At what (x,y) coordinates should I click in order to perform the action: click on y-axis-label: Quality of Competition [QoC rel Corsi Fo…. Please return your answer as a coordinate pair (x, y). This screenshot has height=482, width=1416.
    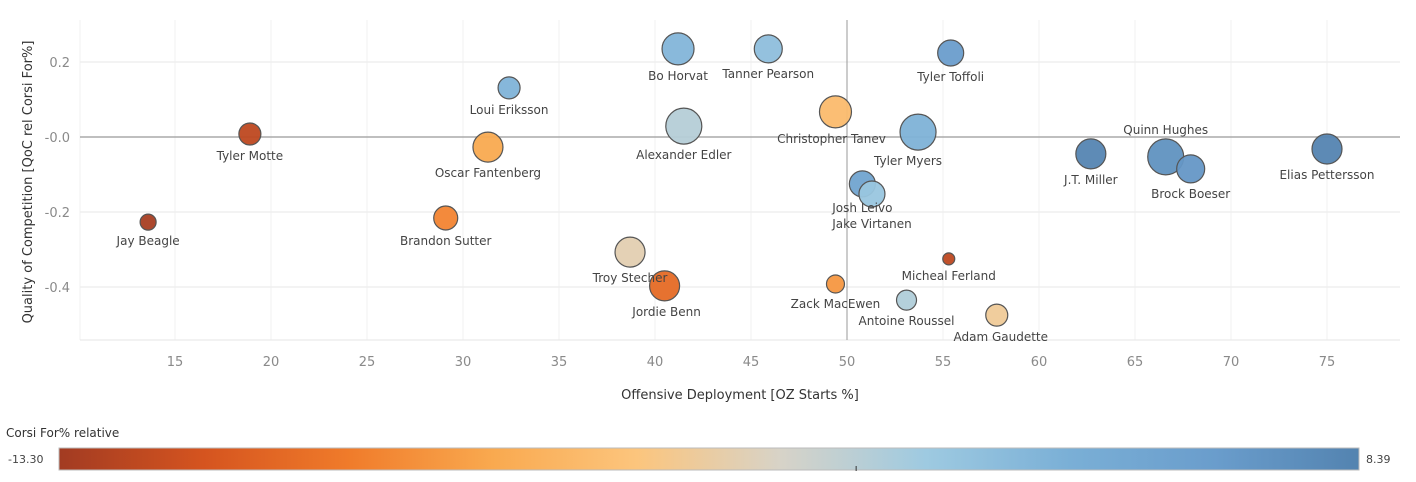
    Looking at the image, I should click on (28, 182).